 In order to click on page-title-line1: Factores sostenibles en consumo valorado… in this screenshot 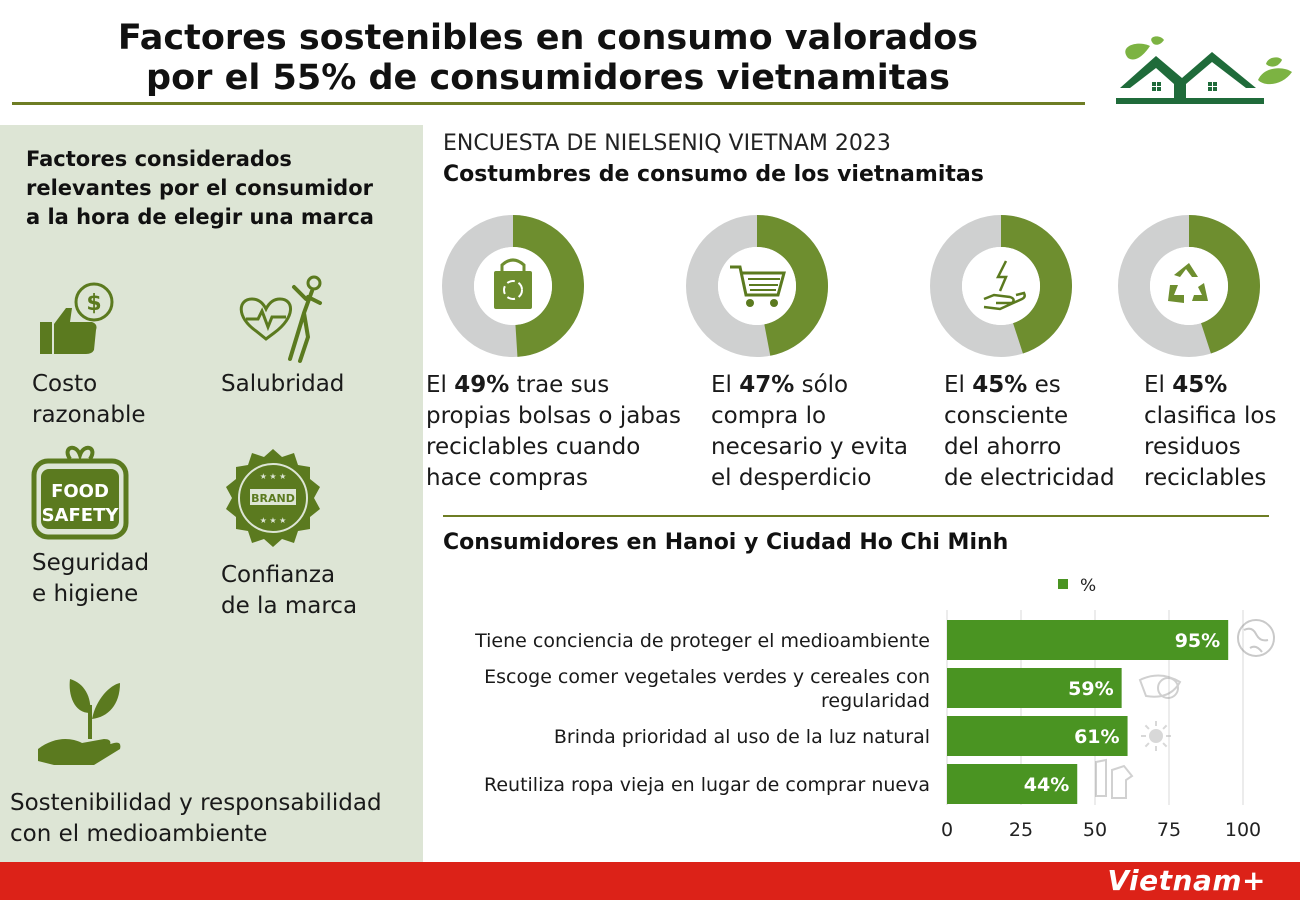, I will do `click(548, 38)`.